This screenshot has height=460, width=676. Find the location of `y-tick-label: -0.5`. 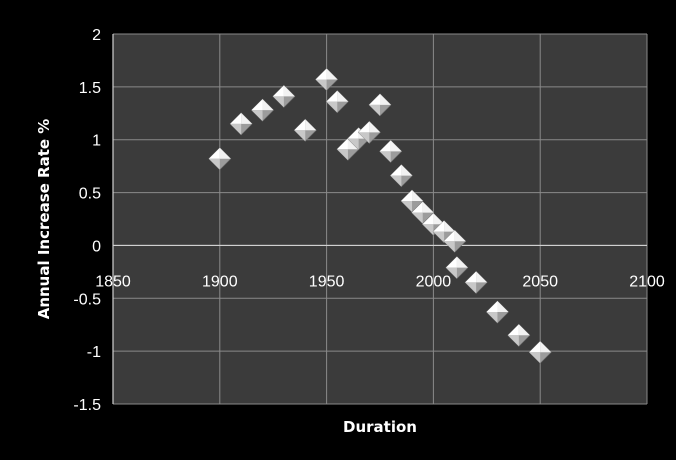

y-tick-label: -0.5 is located at coordinates (87, 299).